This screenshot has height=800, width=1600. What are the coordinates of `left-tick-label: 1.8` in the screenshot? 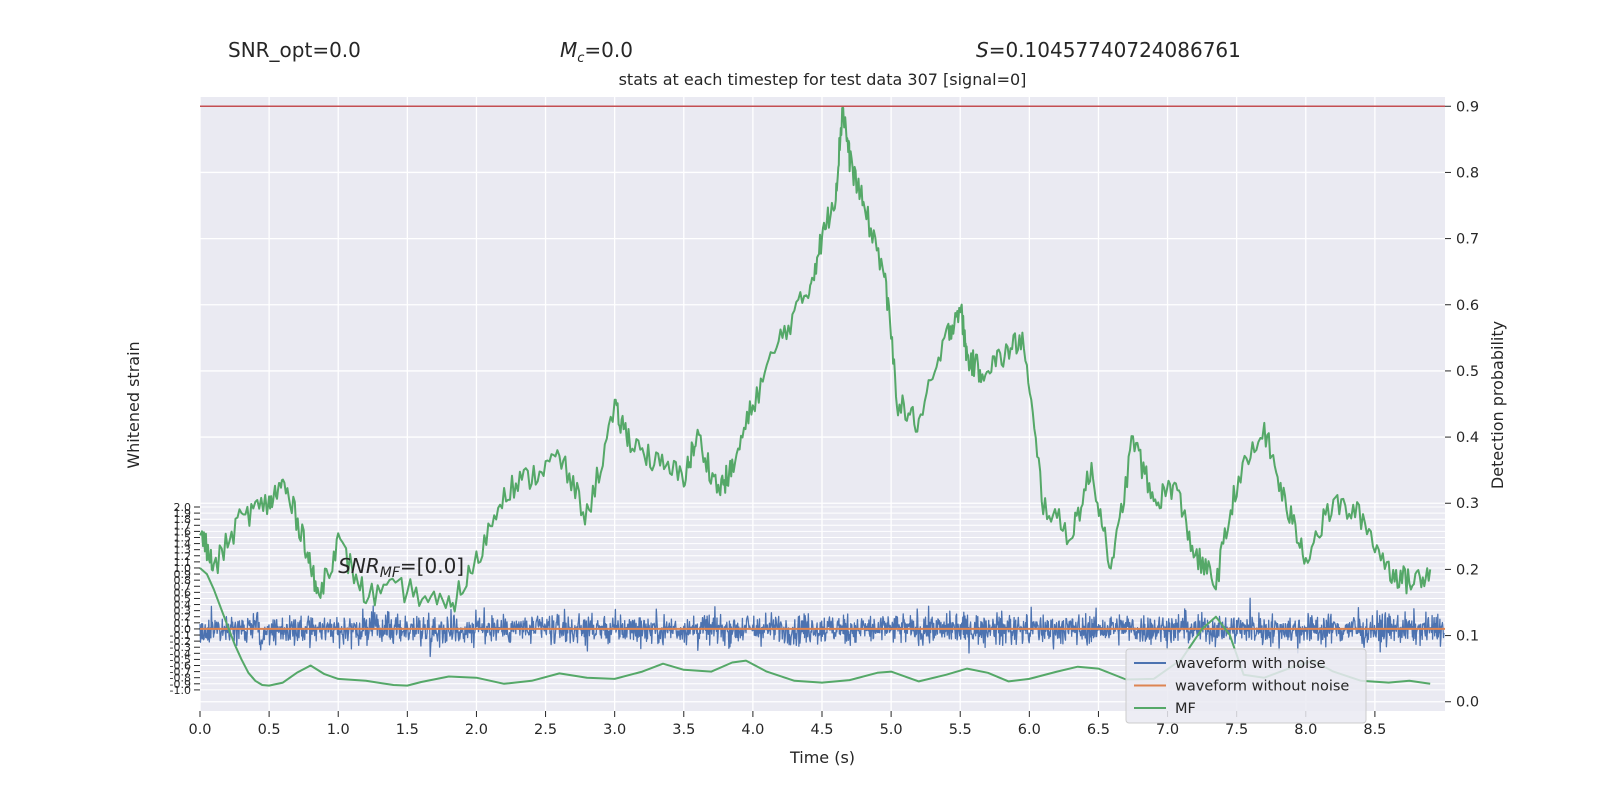 It's located at (183, 519).